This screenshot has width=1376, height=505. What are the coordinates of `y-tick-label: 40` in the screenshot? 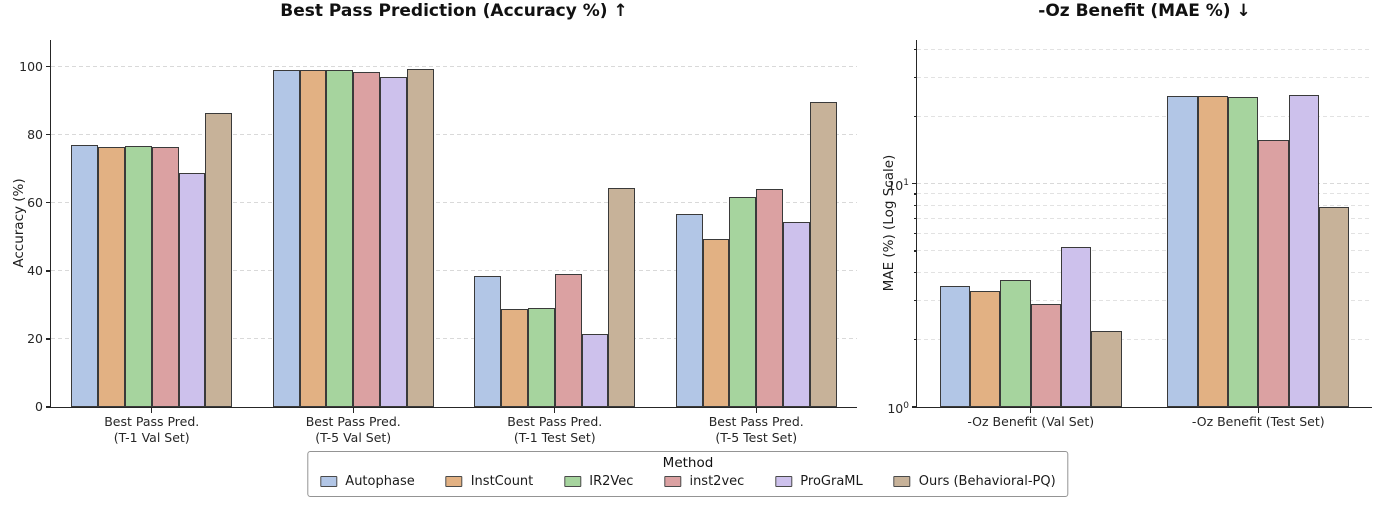 It's located at (35, 270).